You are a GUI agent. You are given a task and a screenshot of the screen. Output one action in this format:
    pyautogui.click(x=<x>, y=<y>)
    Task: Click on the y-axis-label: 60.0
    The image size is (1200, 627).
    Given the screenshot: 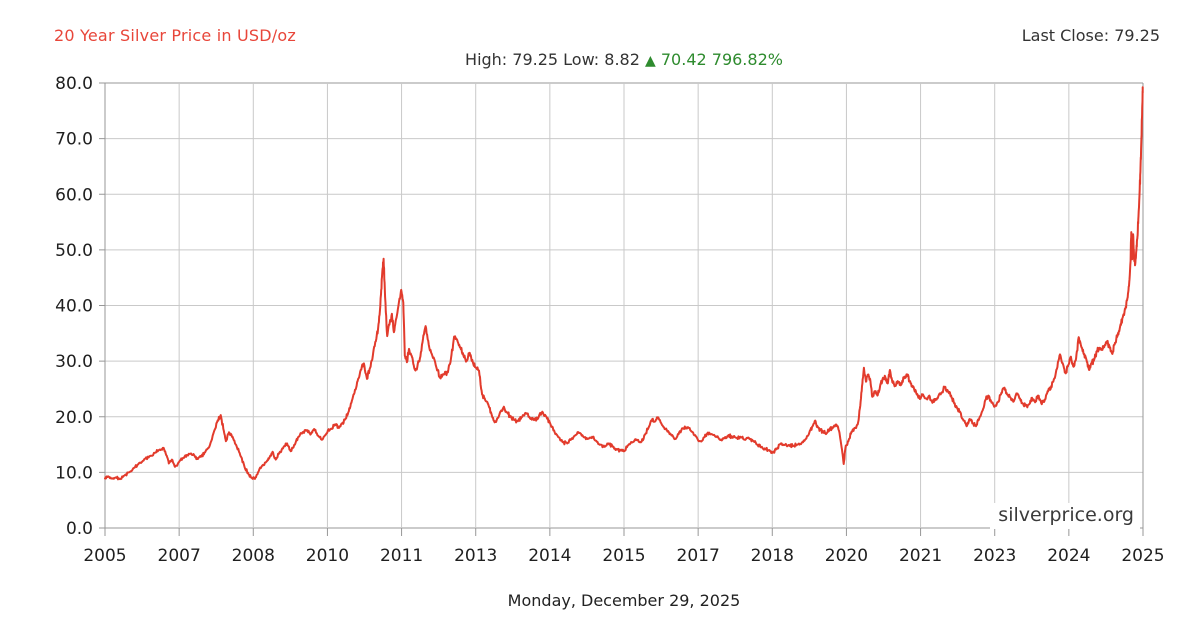 What is the action you would take?
    pyautogui.click(x=74, y=195)
    